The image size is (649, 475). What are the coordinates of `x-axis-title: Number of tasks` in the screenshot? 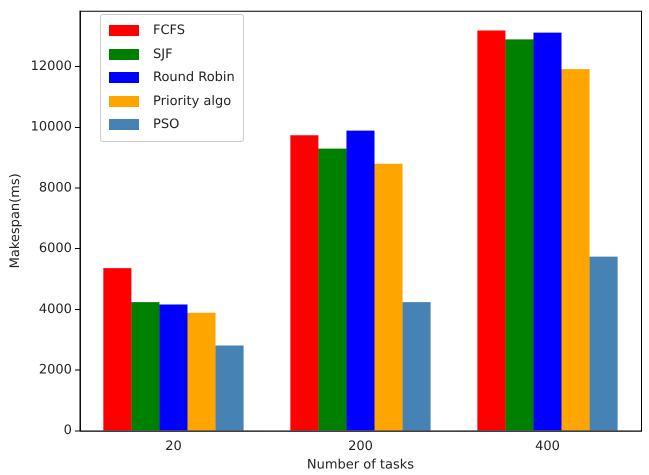 It's located at (360, 465).